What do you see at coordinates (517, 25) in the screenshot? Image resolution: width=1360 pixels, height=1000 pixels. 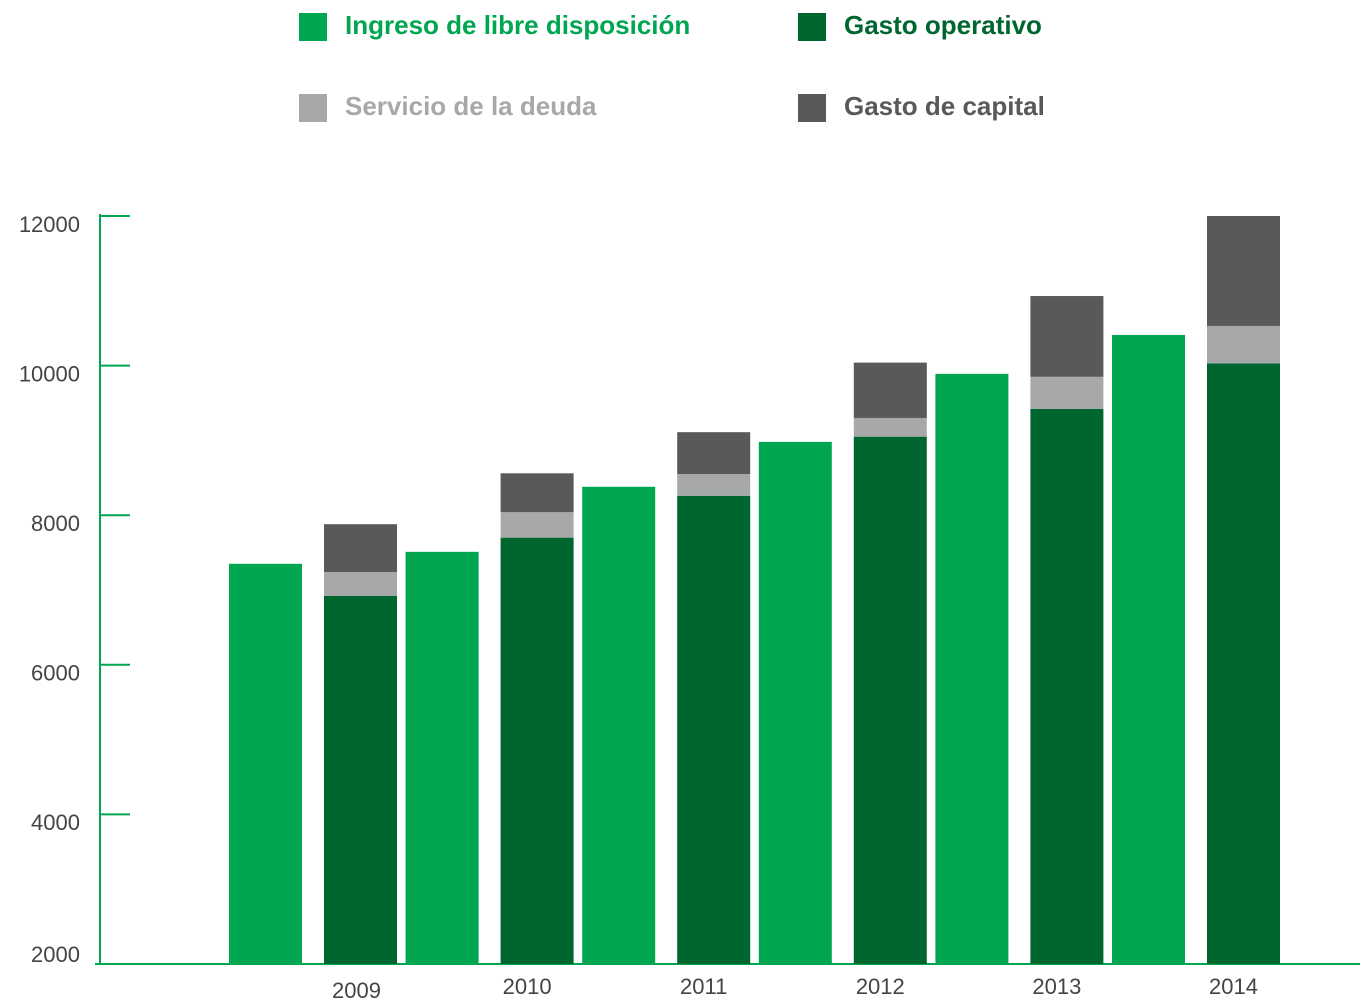 I see `legend-label: Ingreso de libre disposición` at bounding box center [517, 25].